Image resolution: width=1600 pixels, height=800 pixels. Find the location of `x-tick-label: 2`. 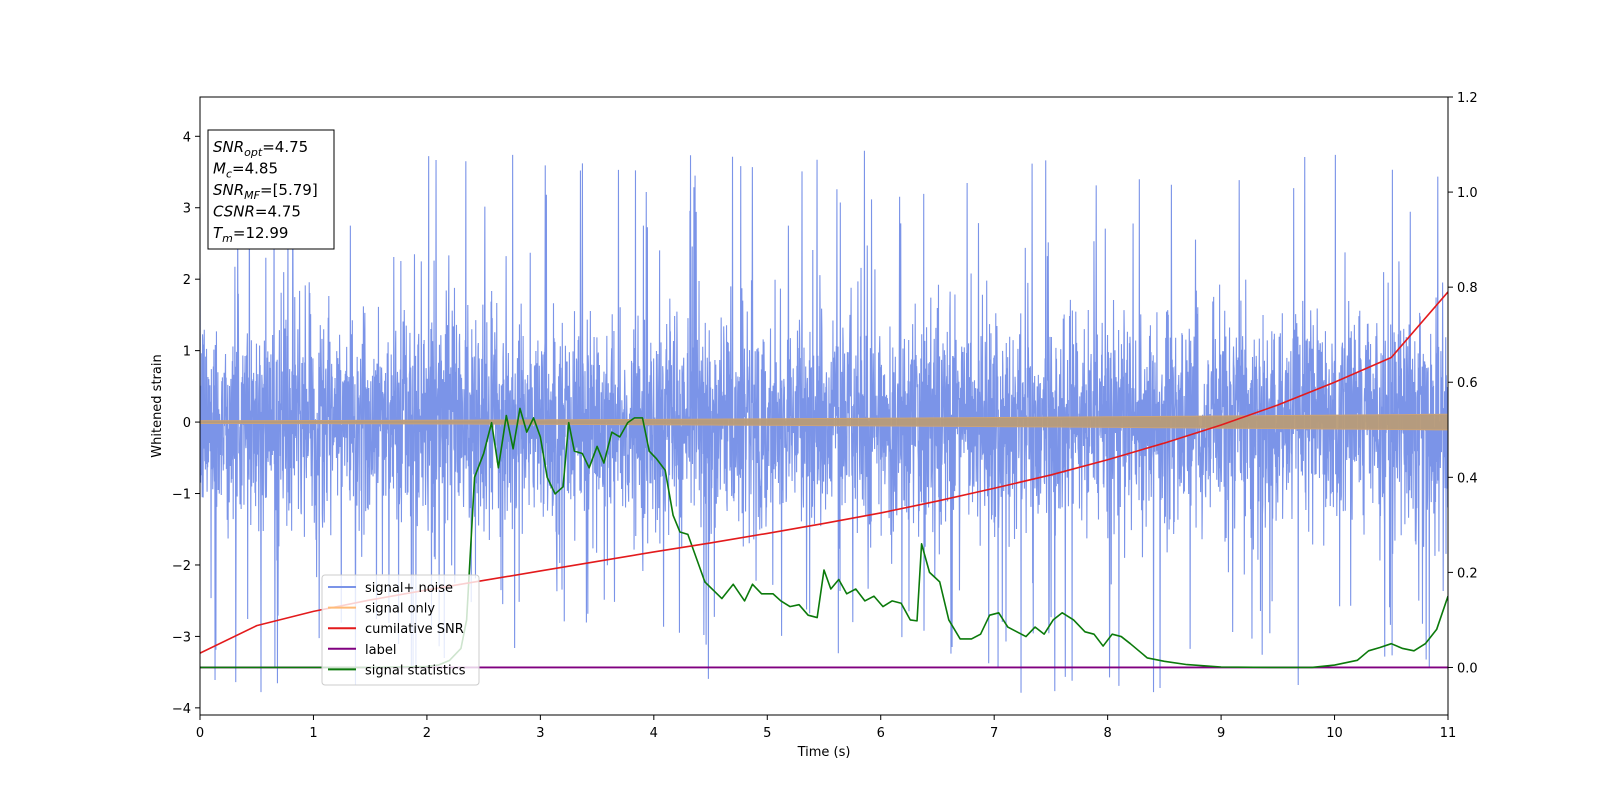

x-tick-label: 2 is located at coordinates (427, 733).